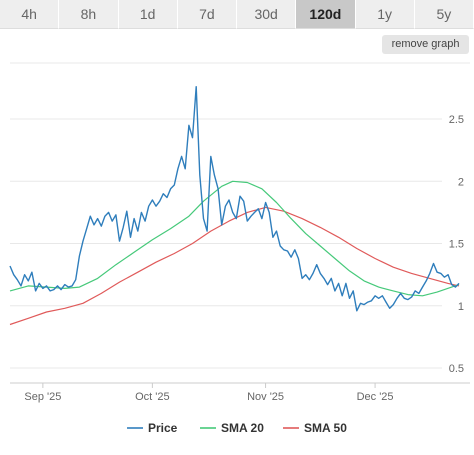  I want to click on tab-7d: 7d, so click(207, 14).